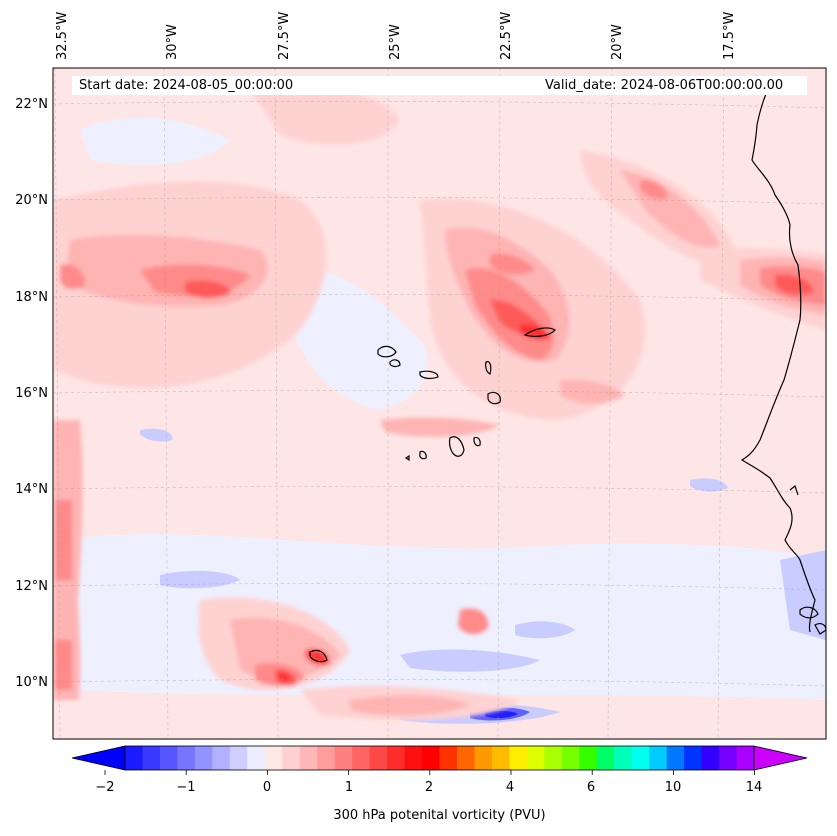 The width and height of the screenshot is (837, 836). Describe the element at coordinates (395, 363) in the screenshot. I see `island-sao-vicente` at that location.